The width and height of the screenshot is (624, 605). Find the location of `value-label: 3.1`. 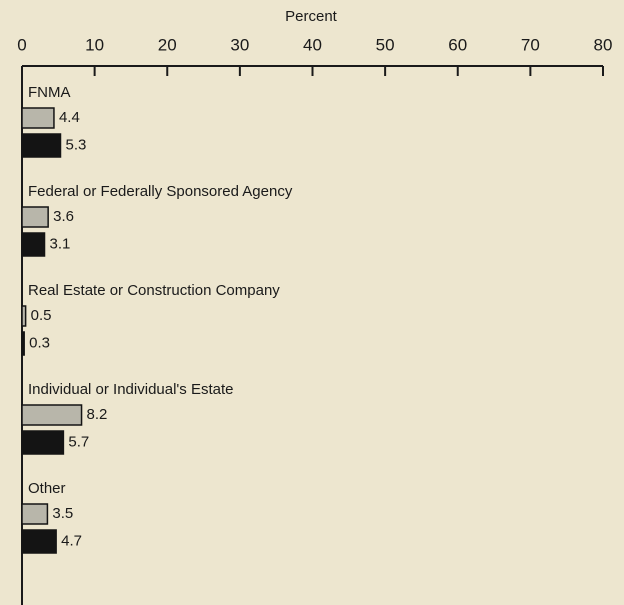

value-label: 3.1 is located at coordinates (60, 243).